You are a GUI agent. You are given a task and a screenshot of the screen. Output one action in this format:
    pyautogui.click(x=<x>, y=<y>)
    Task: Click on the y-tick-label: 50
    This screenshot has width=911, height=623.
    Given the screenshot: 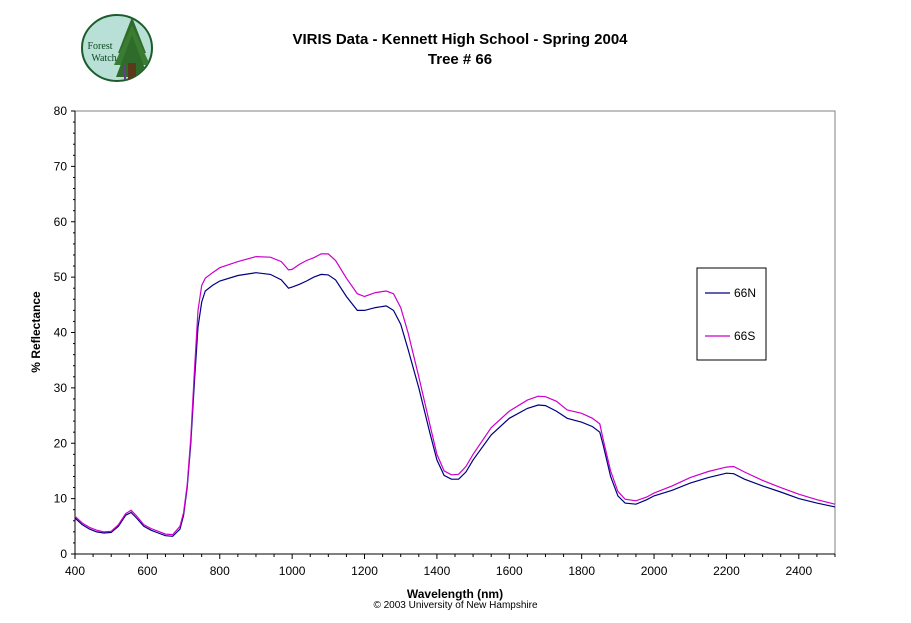 What is the action you would take?
    pyautogui.click(x=61, y=277)
    